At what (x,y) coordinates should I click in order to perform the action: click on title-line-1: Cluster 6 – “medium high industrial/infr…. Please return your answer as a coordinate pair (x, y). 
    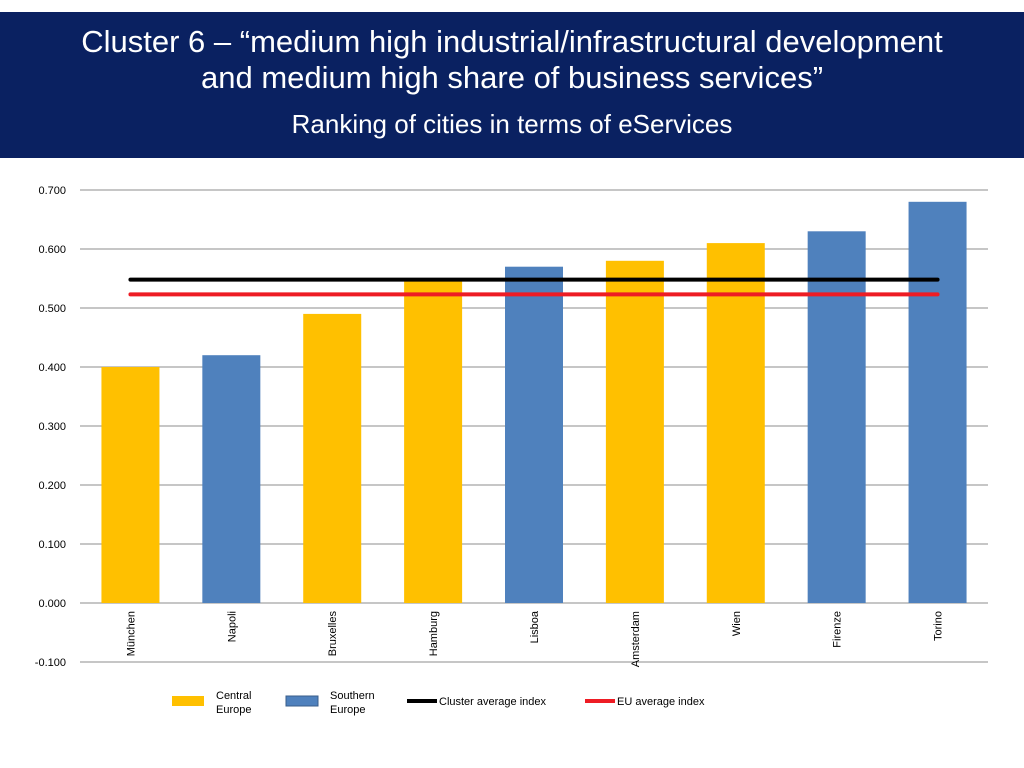
    Looking at the image, I should click on (512, 41).